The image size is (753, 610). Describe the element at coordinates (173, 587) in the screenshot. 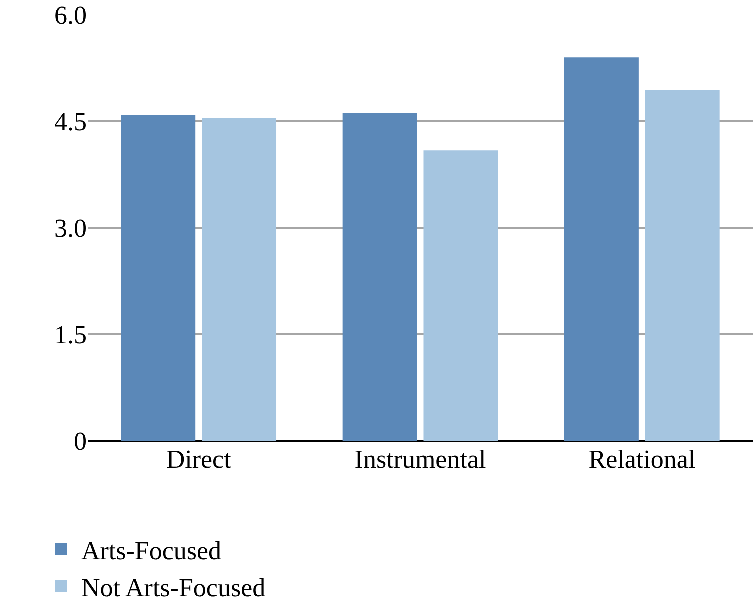

I see `legend-label: Not Arts-Focused` at that location.